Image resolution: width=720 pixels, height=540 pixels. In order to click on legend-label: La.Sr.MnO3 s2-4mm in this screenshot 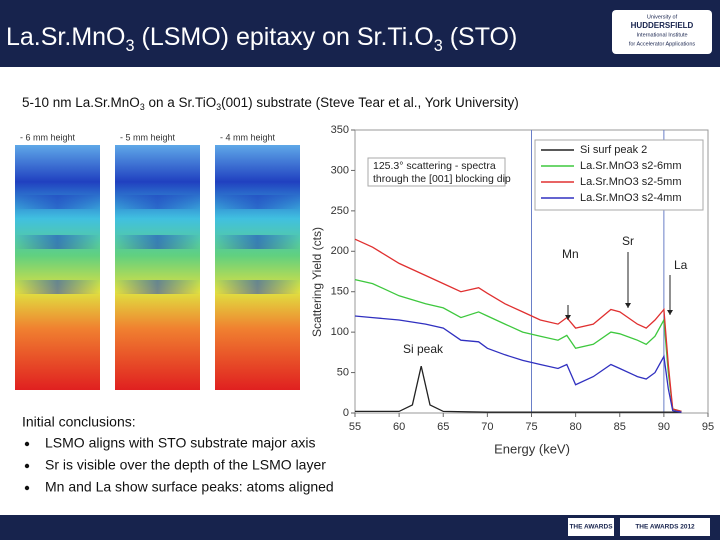, I will do `click(630, 198)`.